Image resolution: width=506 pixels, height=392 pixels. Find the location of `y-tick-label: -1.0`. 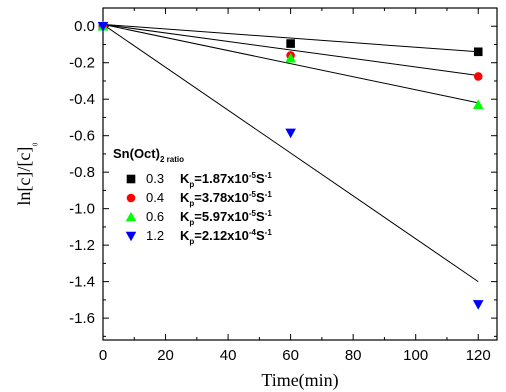

y-tick-label: -1.0 is located at coordinates (82, 209).